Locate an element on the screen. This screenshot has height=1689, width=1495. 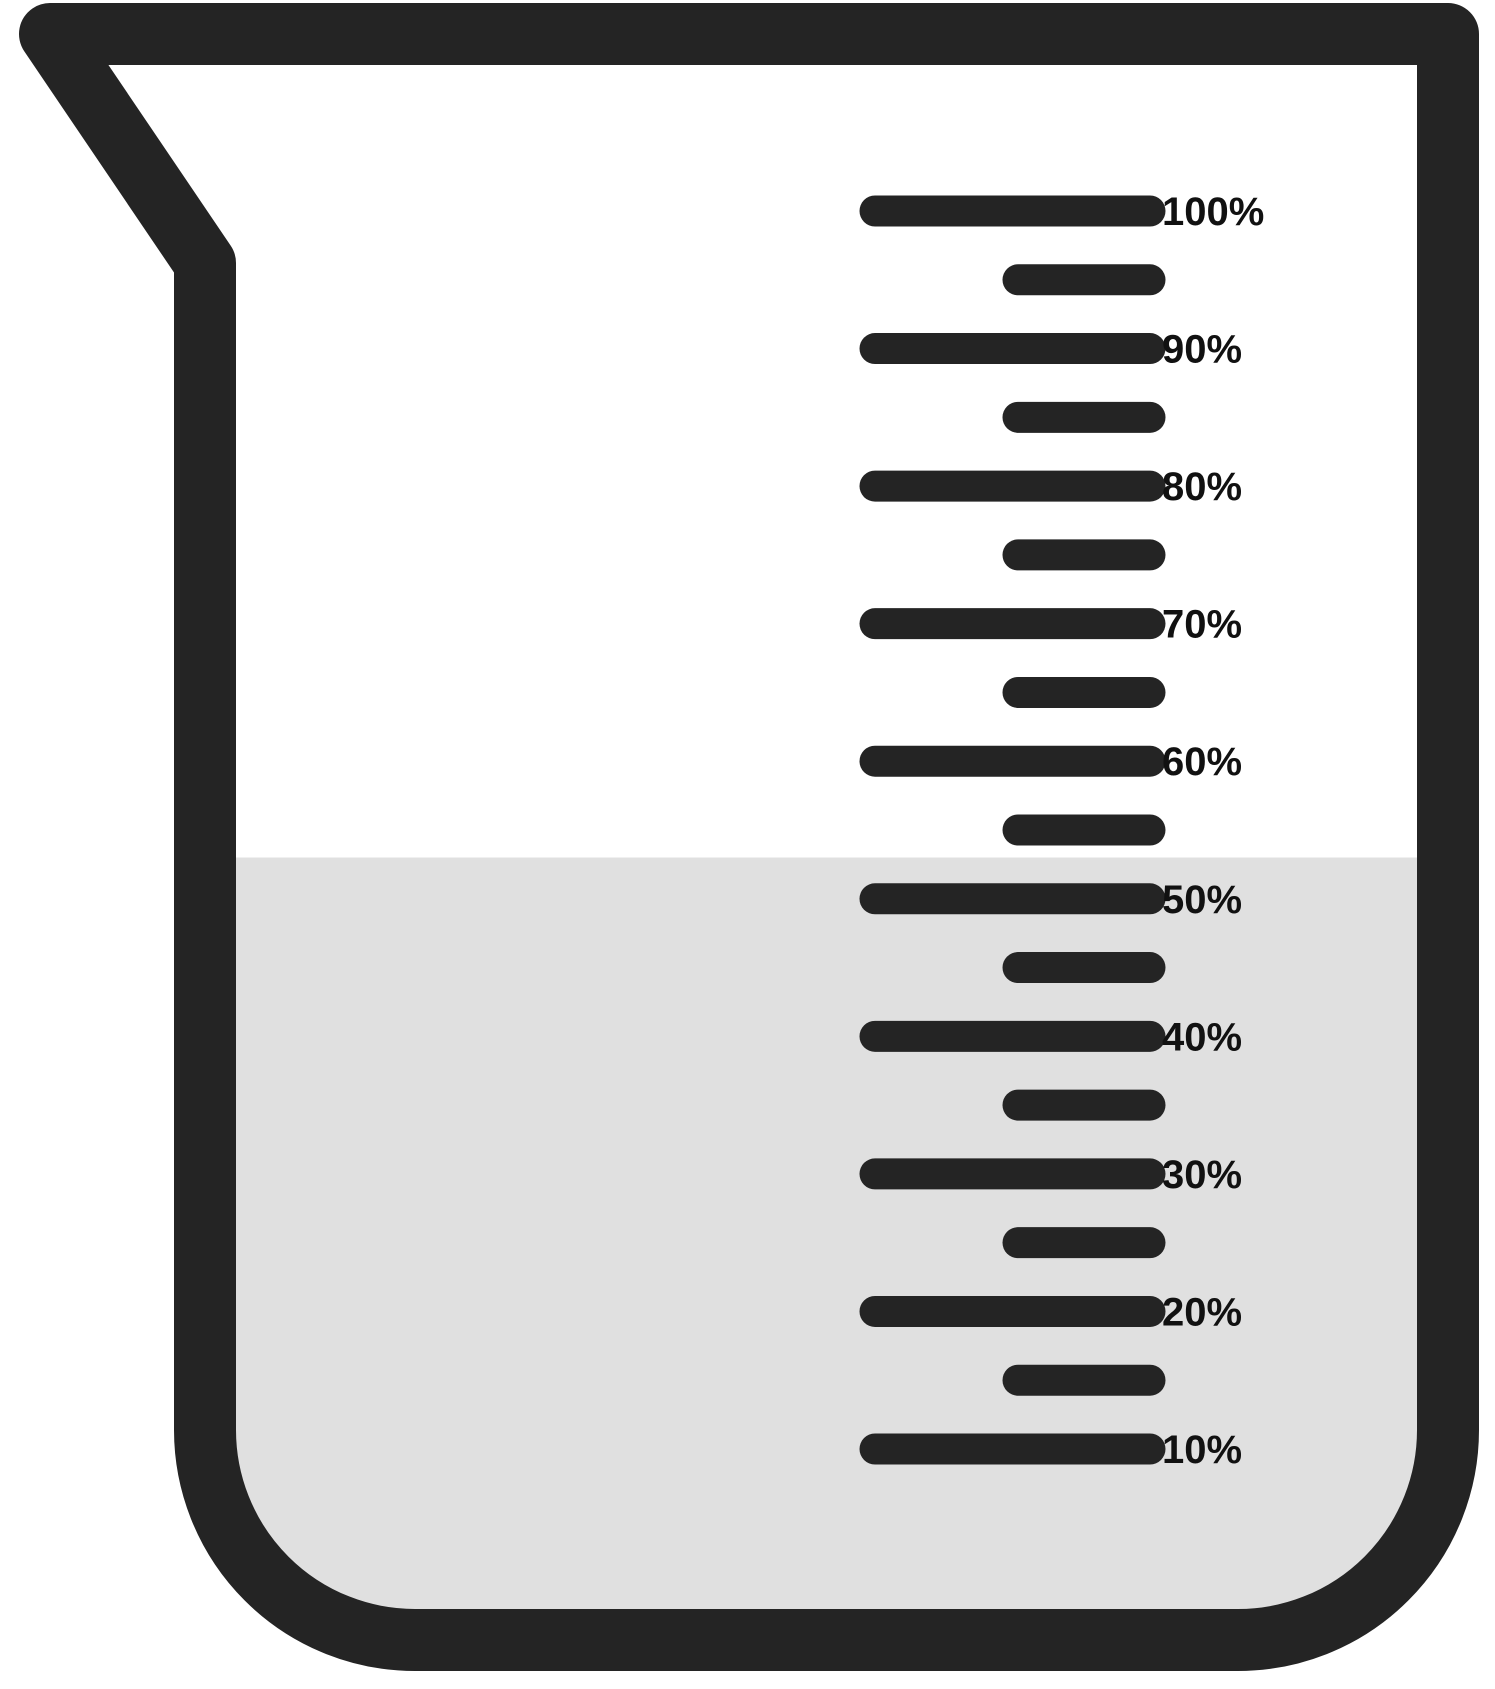
mark-label-90: 90% is located at coordinates (1202, 350).